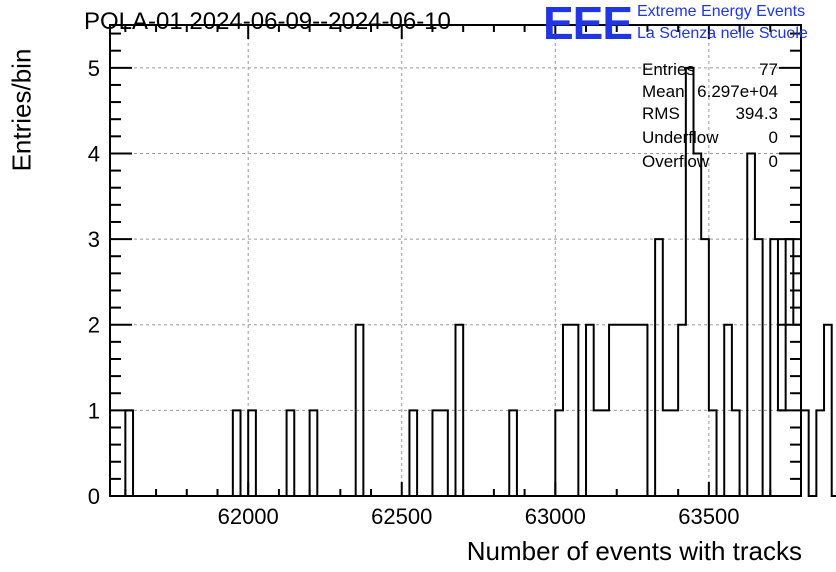 Image resolution: width=836 pixels, height=572 pixels. Describe the element at coordinates (94, 239) in the screenshot. I see `y-tick-label: 3` at that location.